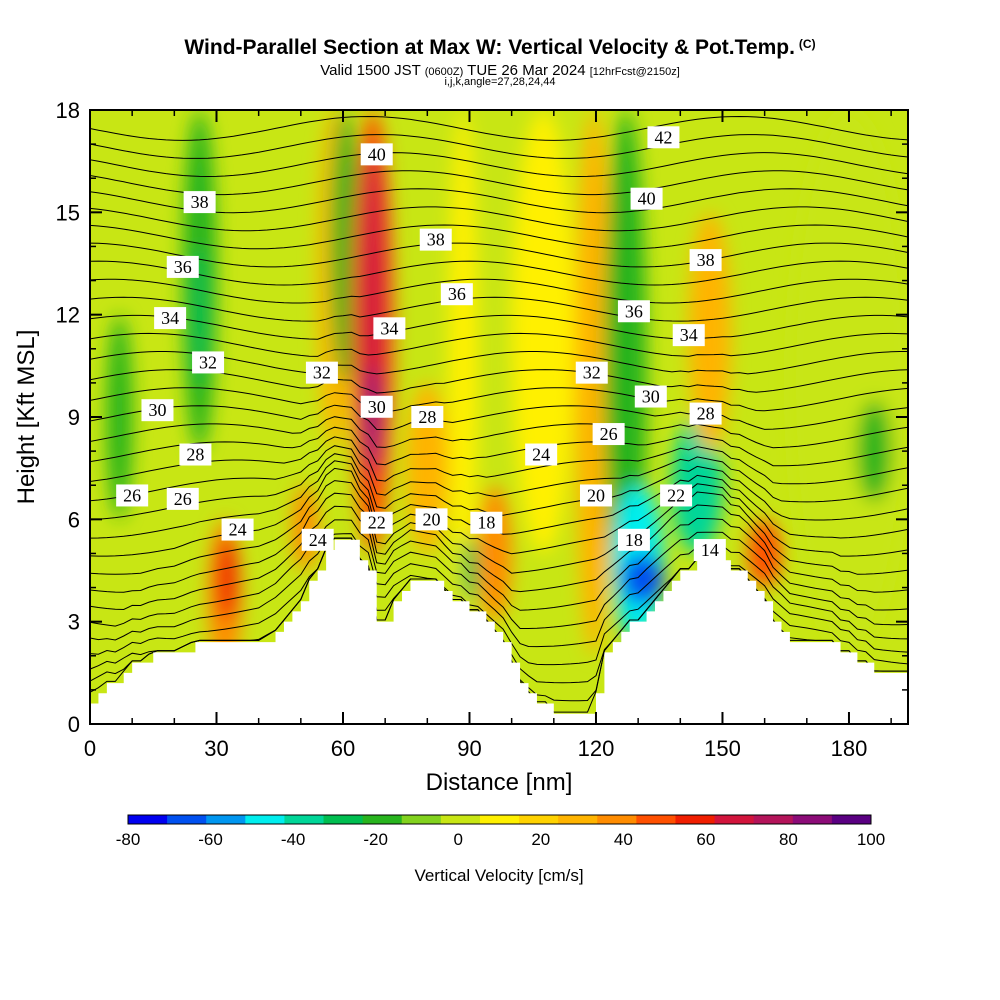  What do you see at coordinates (705, 839) in the screenshot?
I see `colorbar-tick-label: 60` at bounding box center [705, 839].